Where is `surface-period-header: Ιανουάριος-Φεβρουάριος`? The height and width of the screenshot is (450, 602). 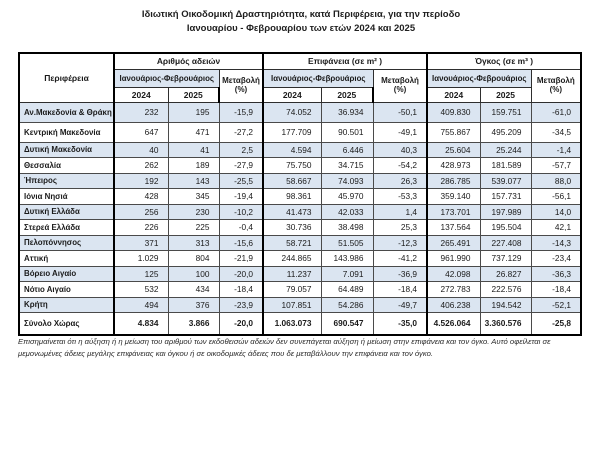
surface-period-header: Ιανουάριος-Φεβρουάριος is located at coordinates (318, 78).